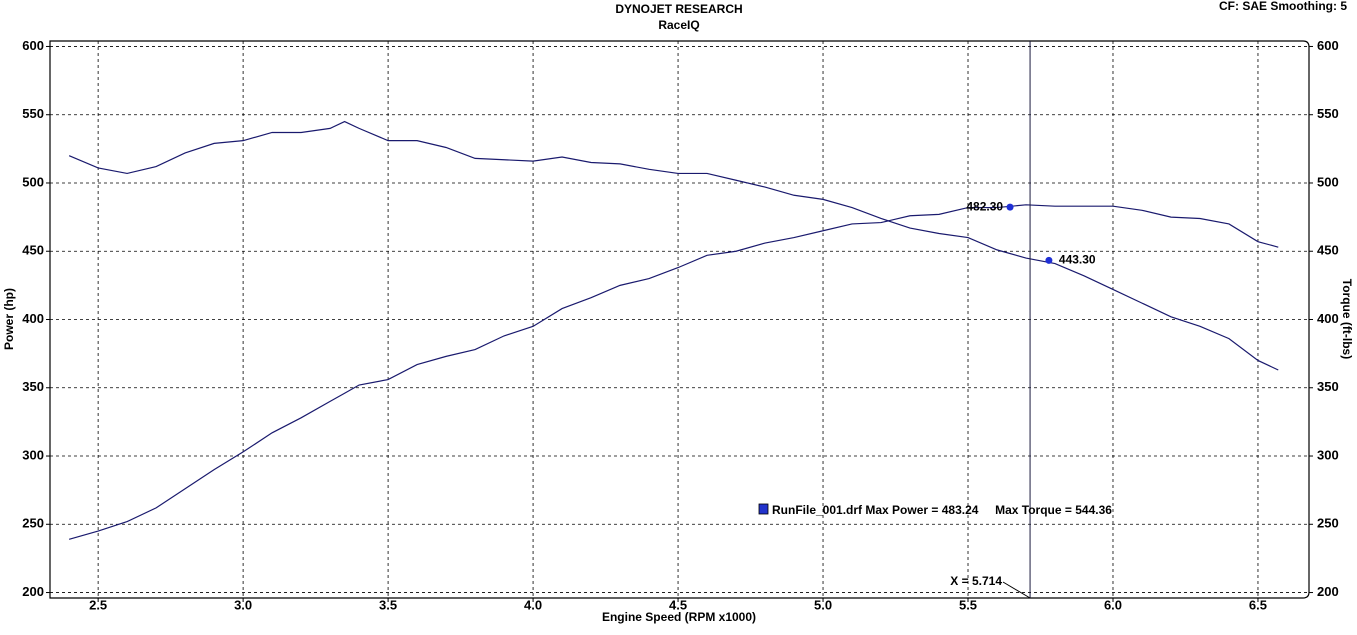 This screenshot has height=635, width=1357. I want to click on y-tick-label: 550, so click(33, 113).